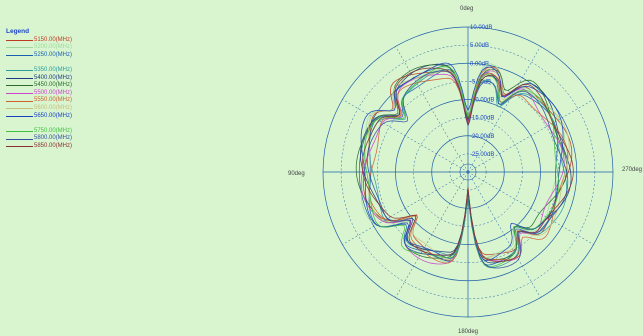  What do you see at coordinates (53, 115) in the screenshot?
I see `legend-label: 5650.00(MHz)` at bounding box center [53, 115].